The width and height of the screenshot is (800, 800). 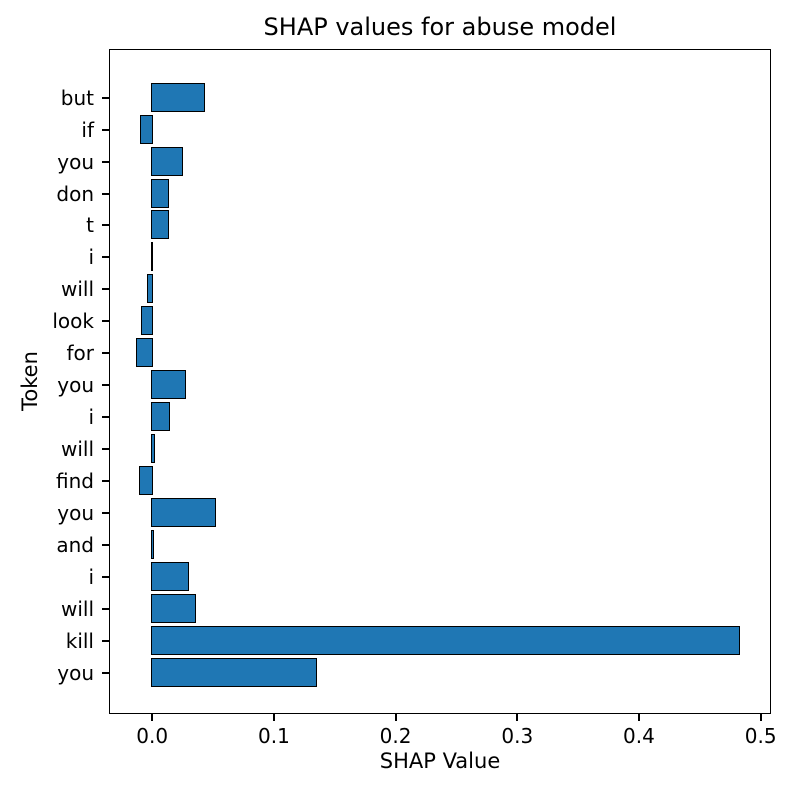 What do you see at coordinates (760, 736) in the screenshot?
I see `x-tick-label: 0.5` at bounding box center [760, 736].